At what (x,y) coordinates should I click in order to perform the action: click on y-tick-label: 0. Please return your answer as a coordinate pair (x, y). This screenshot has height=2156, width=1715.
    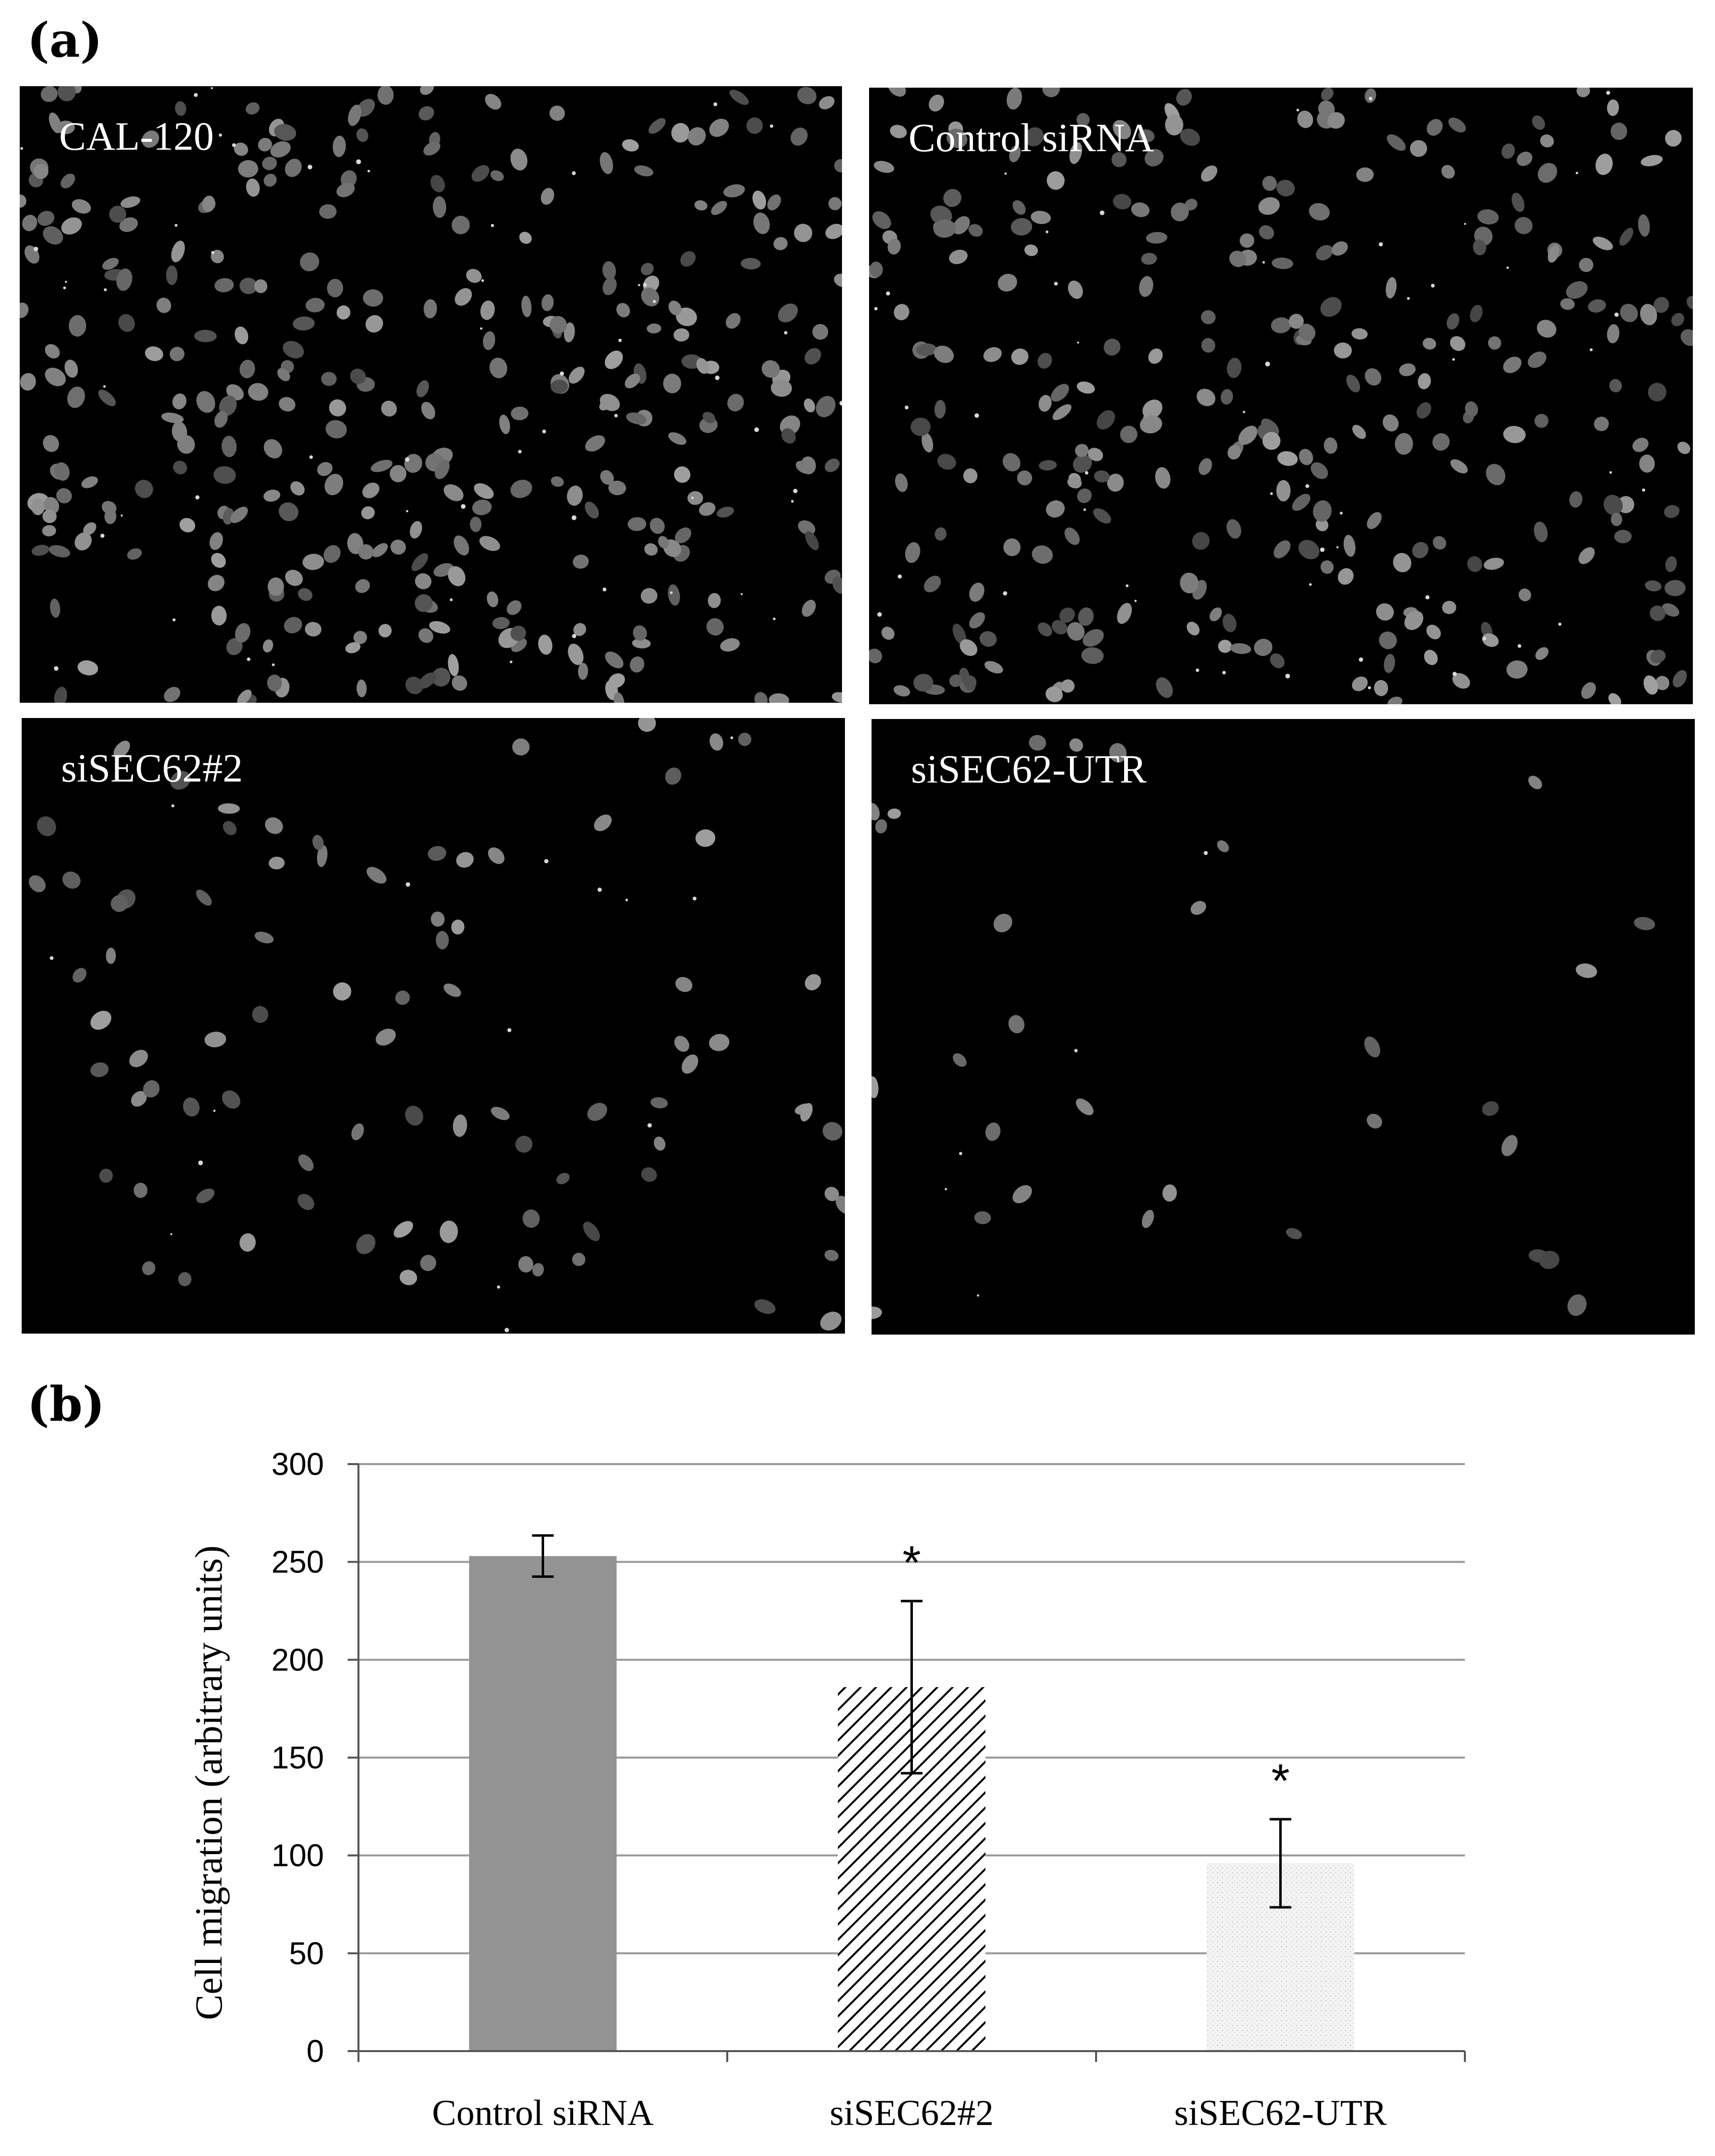
    Looking at the image, I should click on (315, 2051).